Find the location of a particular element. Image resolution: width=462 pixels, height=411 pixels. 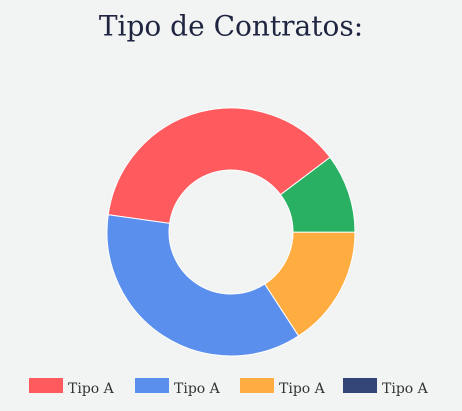

chart-title: Tipo de Contratos: is located at coordinates (231, 26).